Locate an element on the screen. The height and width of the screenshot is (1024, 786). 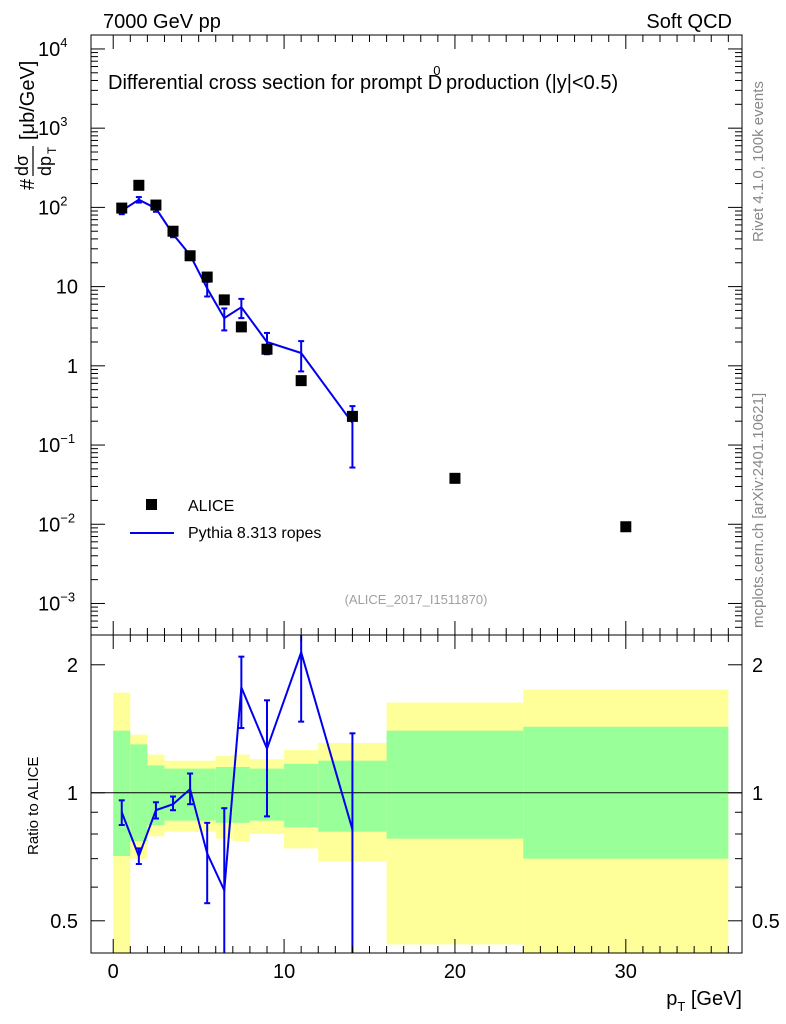
ratio-y-tick-label: 2 is located at coordinates (72, 666).